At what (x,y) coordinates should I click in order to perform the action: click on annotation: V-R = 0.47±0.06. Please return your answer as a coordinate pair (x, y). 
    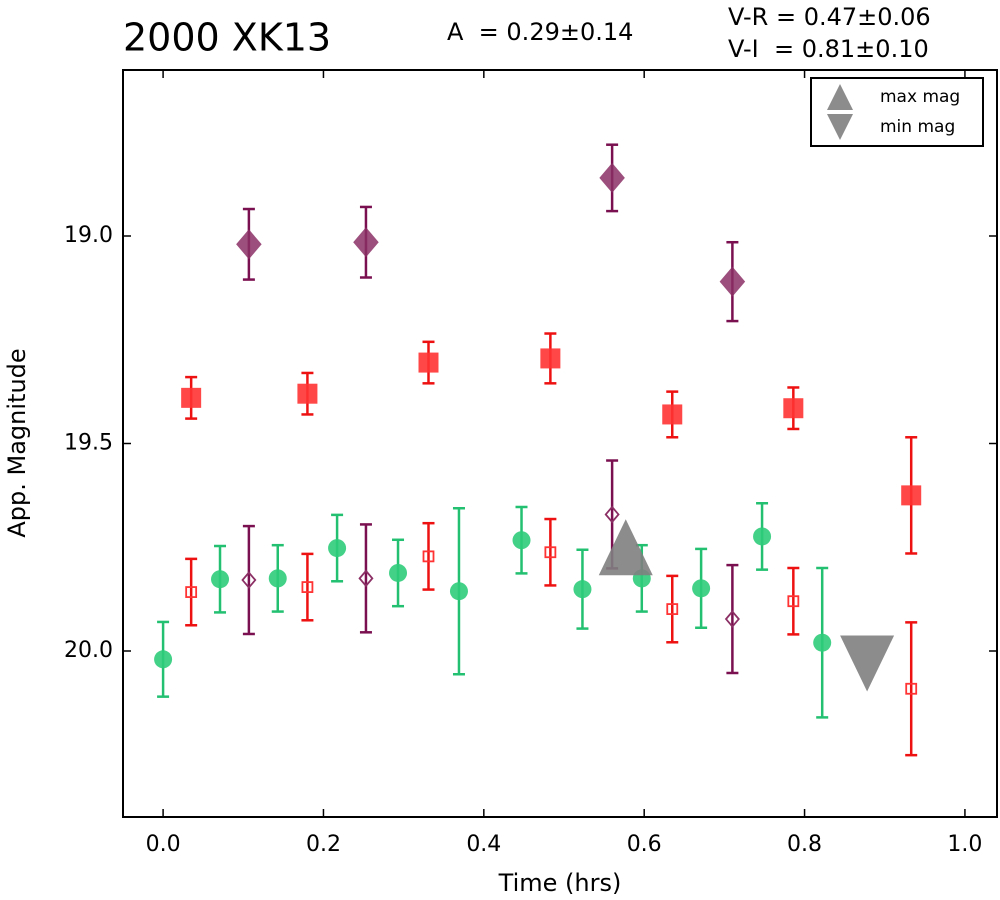
    Looking at the image, I should click on (829, 17).